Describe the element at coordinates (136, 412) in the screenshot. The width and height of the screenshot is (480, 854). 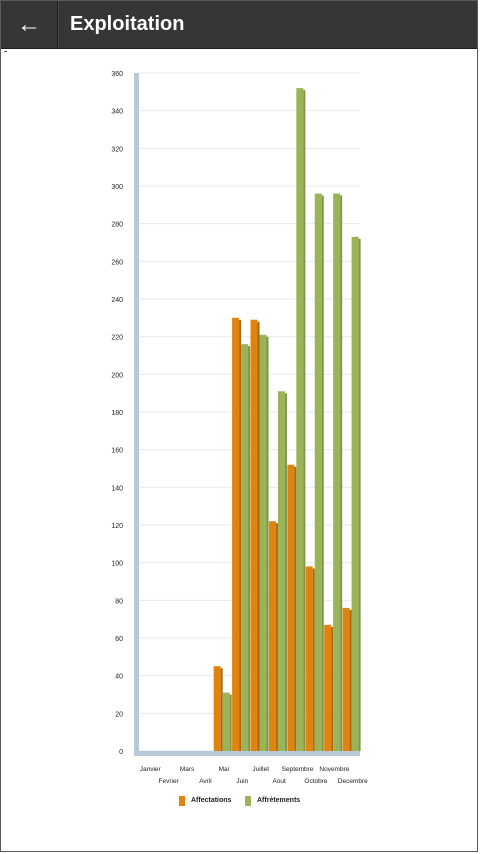
I see `y-axis-wall` at that location.